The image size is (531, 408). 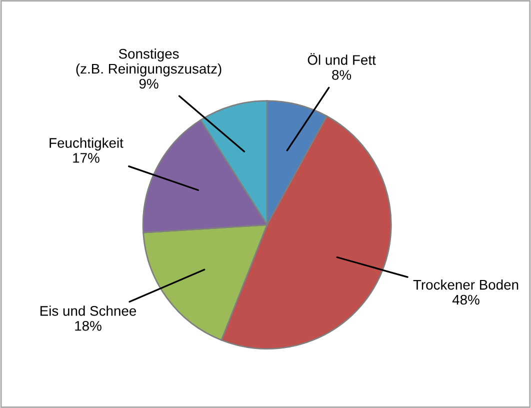 I want to click on data-label: 17%, so click(x=86, y=158).